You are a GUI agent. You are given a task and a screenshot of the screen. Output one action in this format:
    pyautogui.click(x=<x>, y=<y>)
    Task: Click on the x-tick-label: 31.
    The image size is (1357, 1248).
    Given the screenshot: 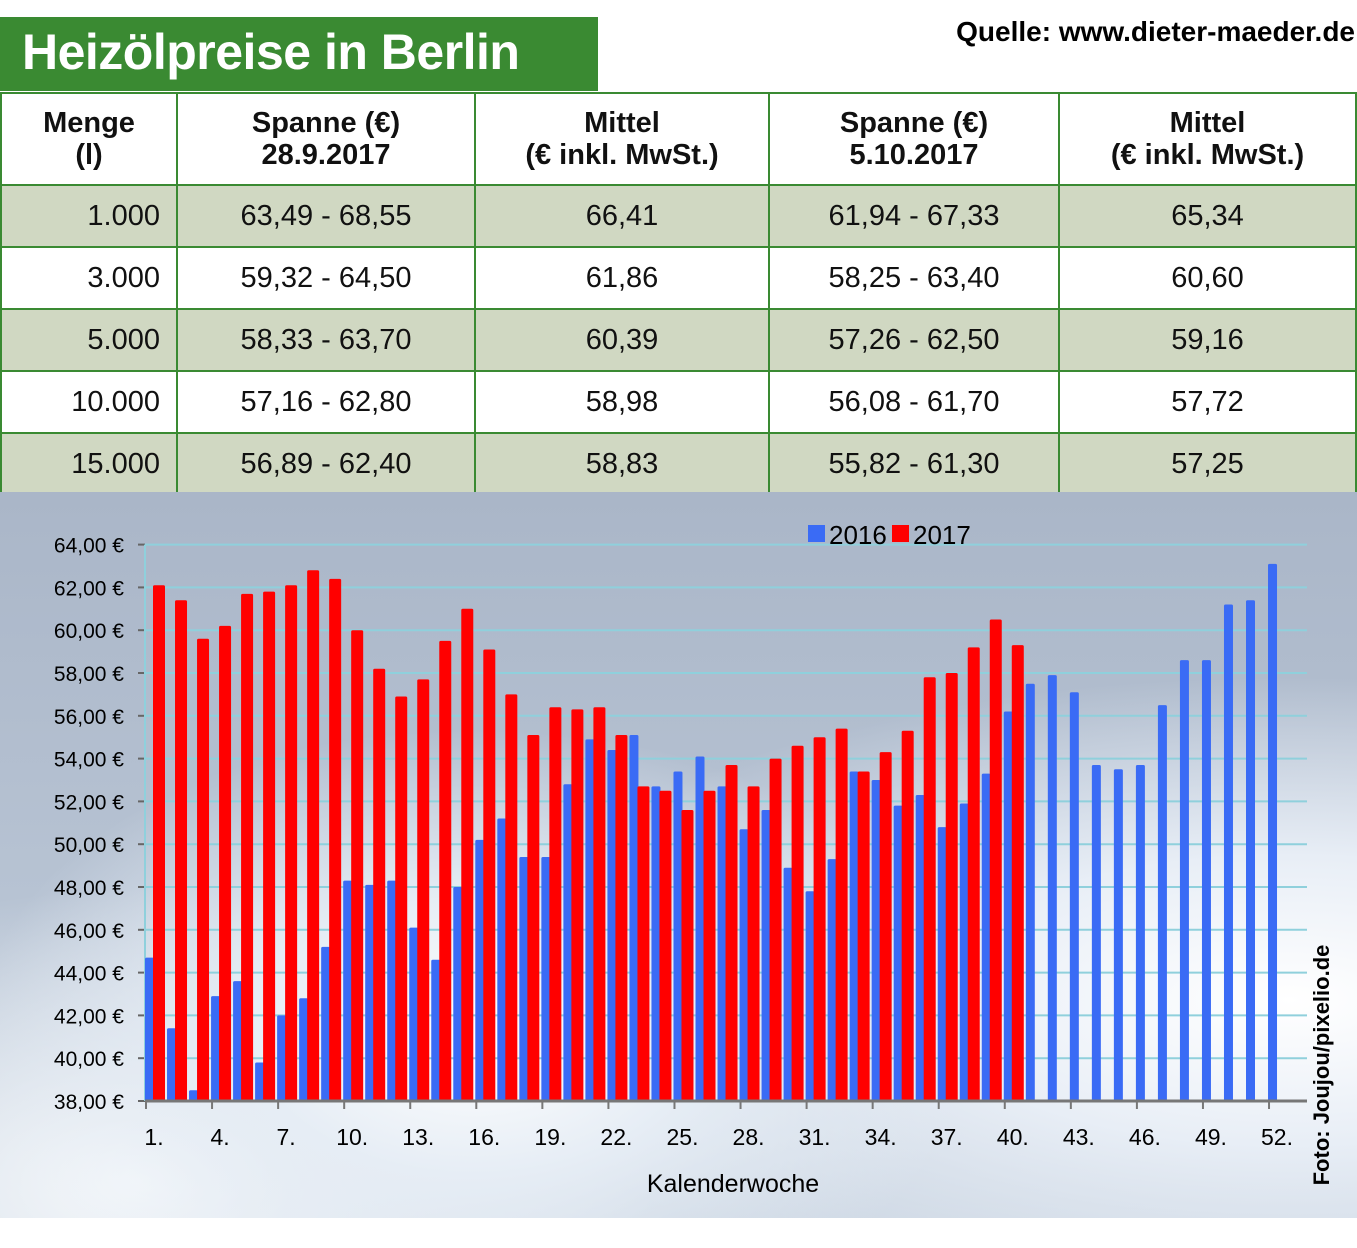 What is the action you would take?
    pyautogui.click(x=815, y=1137)
    